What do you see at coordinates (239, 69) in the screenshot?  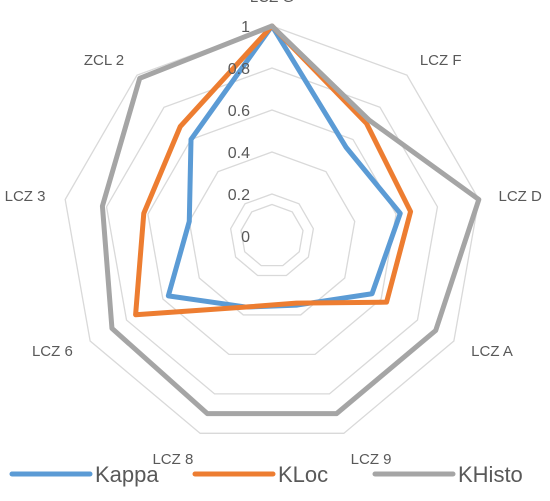 I see `tick-label: 0.8` at bounding box center [239, 69].